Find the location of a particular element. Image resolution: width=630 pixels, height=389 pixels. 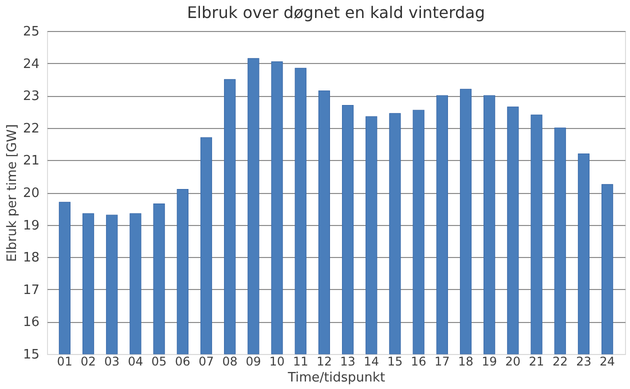

x-tick-label: 17 is located at coordinates (442, 361).